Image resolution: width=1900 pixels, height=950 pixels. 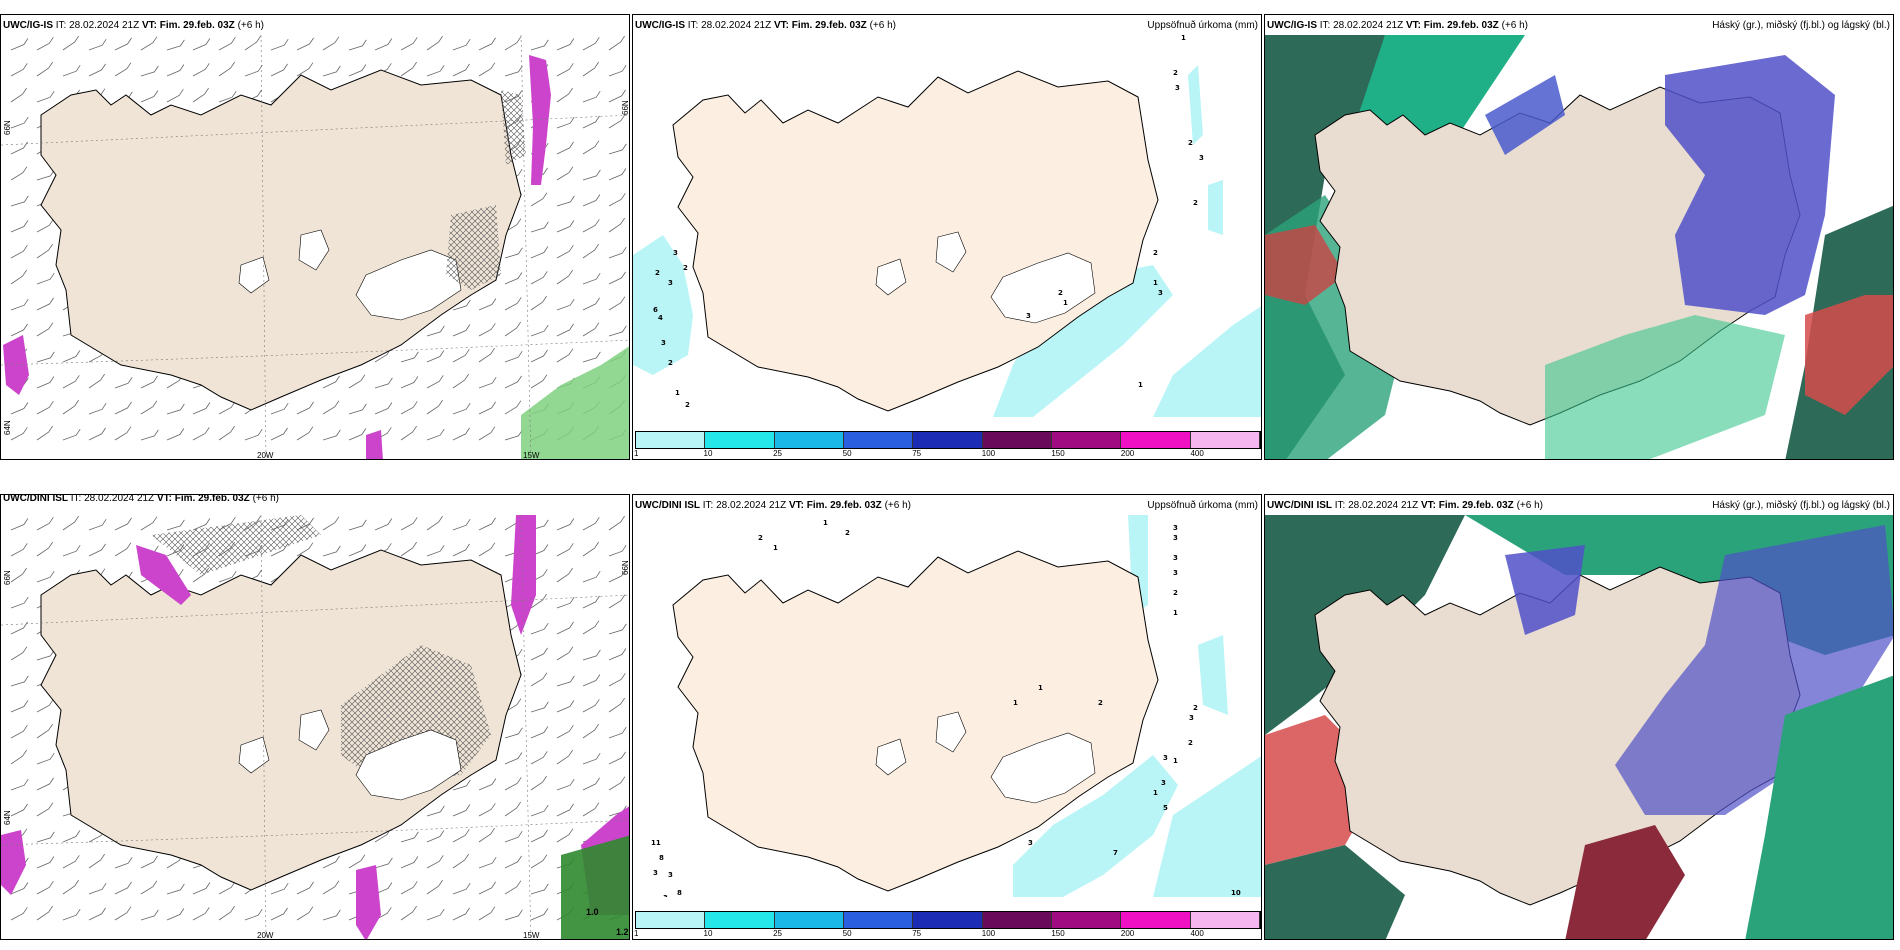 What do you see at coordinates (7, 817) in the screenshot?
I see `lat-label-64n: 64N` at bounding box center [7, 817].